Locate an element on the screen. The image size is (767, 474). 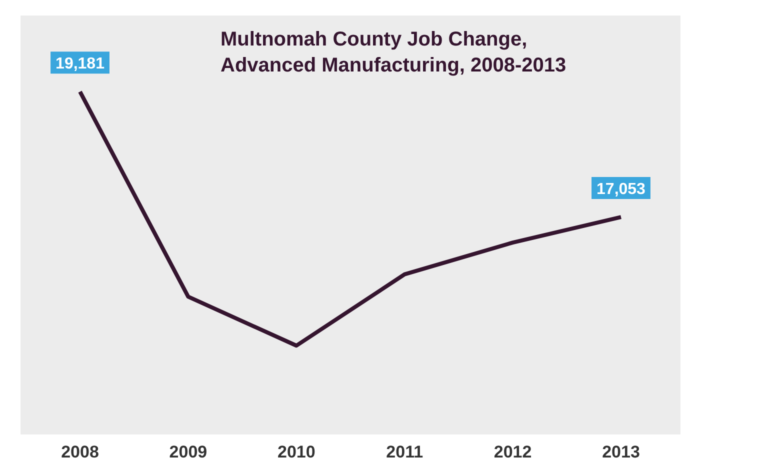
x-tick-label: 2013 is located at coordinates (621, 452).